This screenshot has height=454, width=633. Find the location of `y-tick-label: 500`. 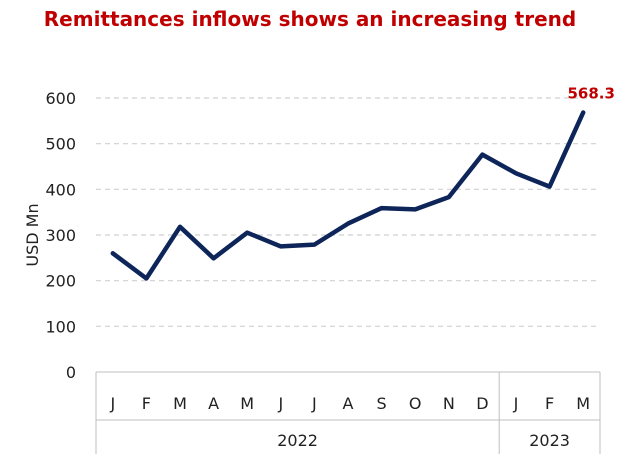

y-tick-label: 500 is located at coordinates (60, 144).